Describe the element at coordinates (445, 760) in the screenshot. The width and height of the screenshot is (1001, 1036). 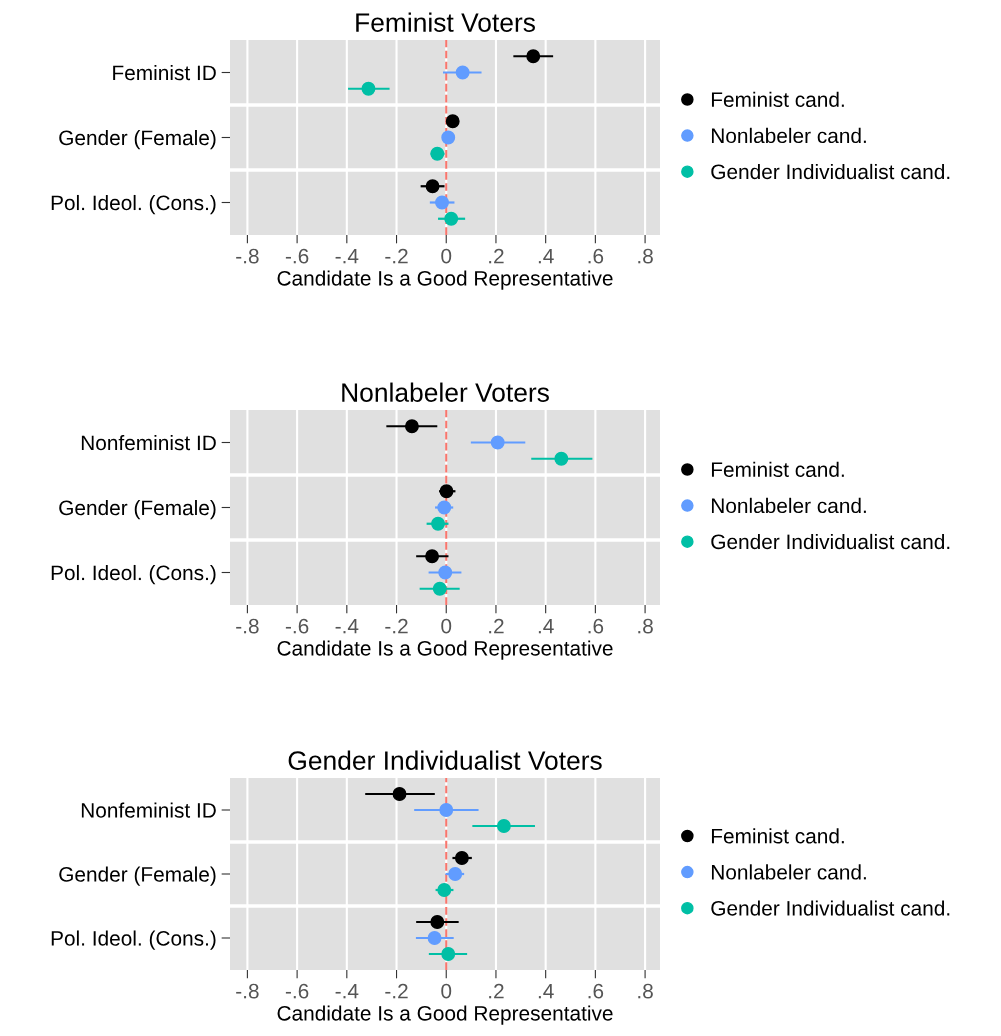
I see `chart-title: Gender Individualist Voters` at that location.